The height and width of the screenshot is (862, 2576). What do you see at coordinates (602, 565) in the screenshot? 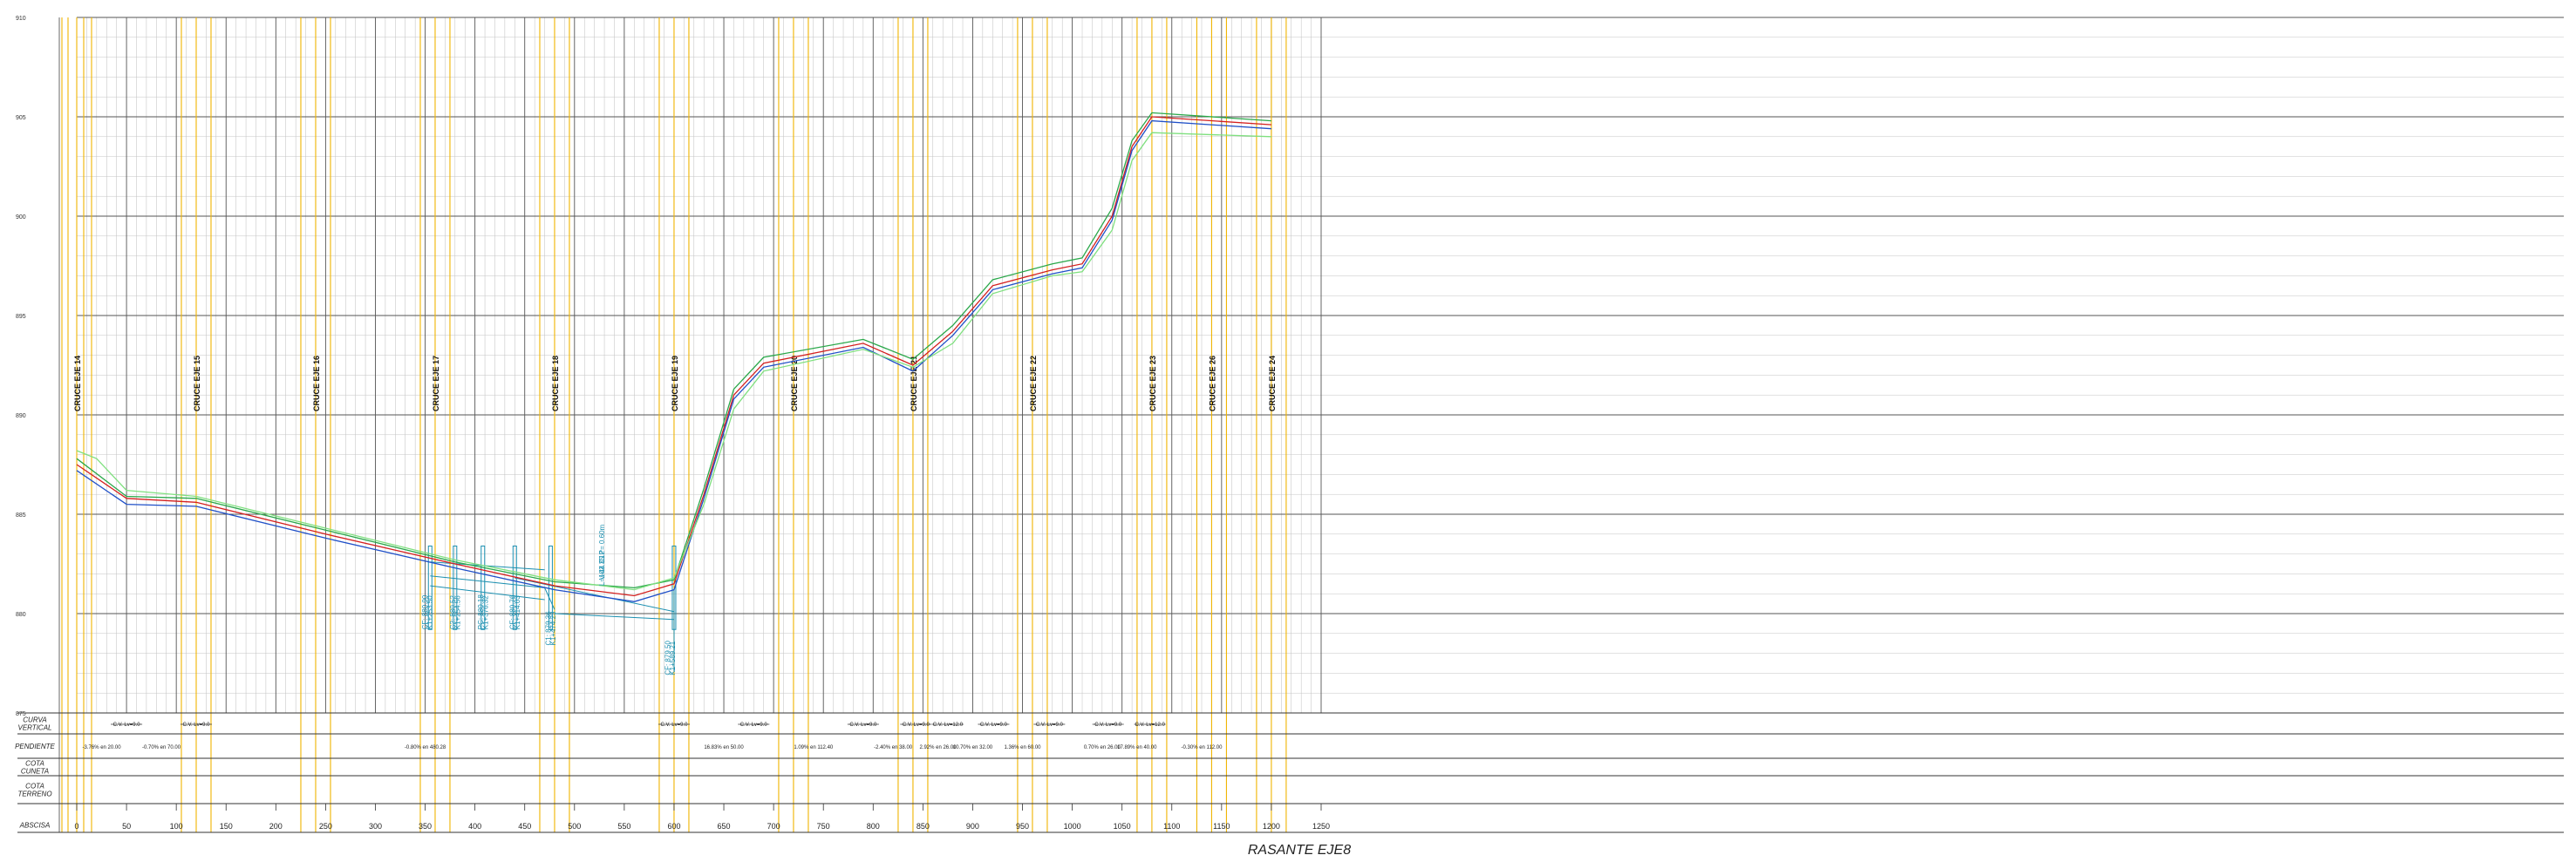
I see `pipe-annotation: V-44 C12` at bounding box center [602, 565].